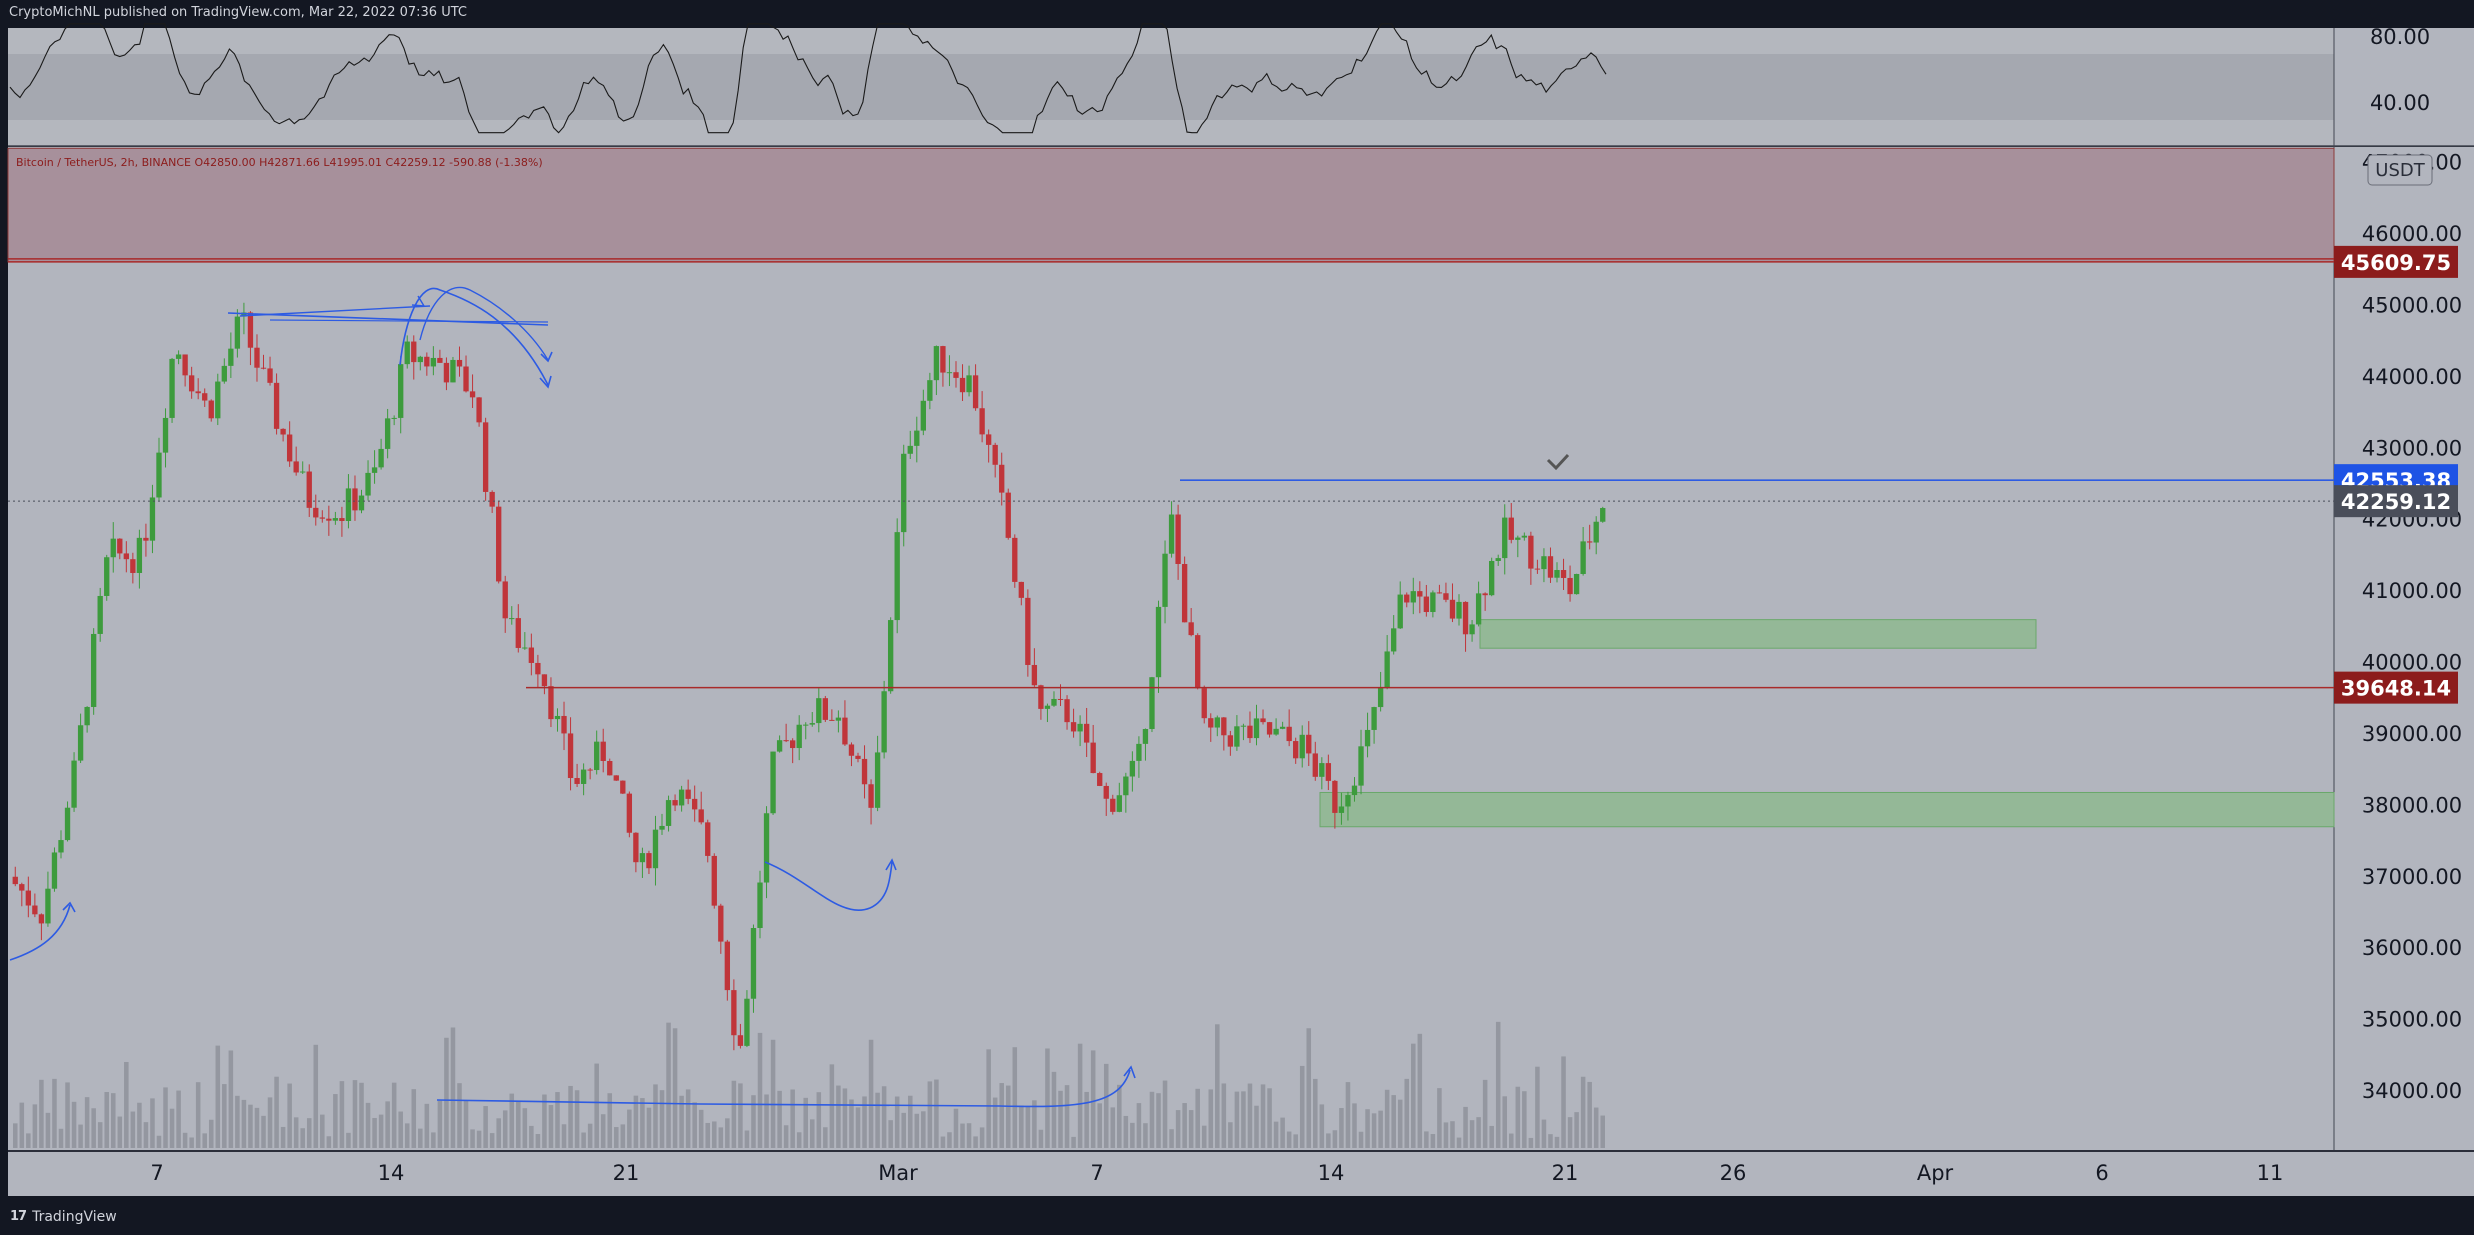 The width and height of the screenshot is (2474, 1235). Describe the element at coordinates (2412, 448) in the screenshot. I see `price-axis-label: 43000.00` at that location.